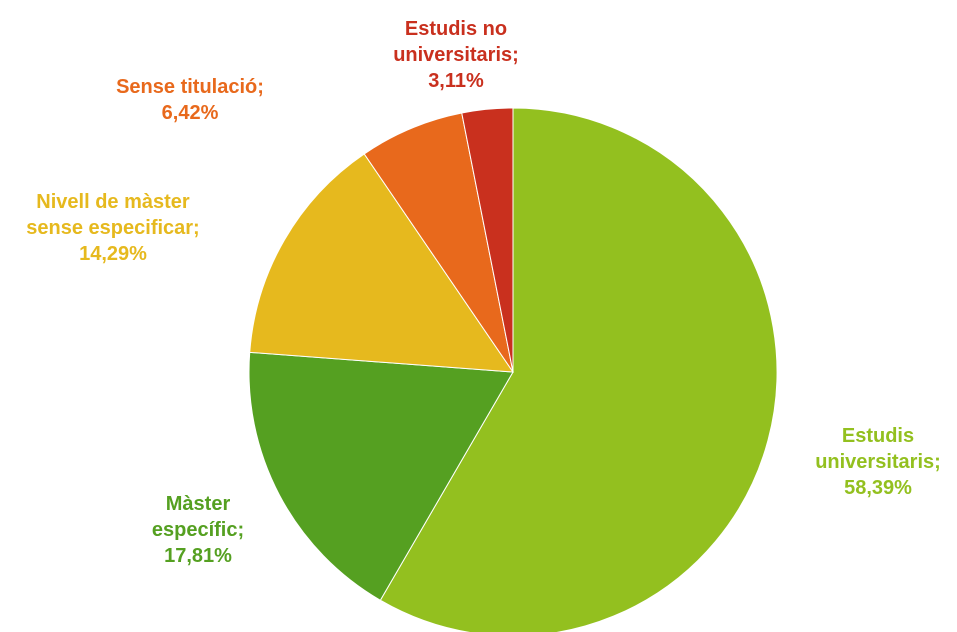  Describe the element at coordinates (190, 87) in the screenshot. I see `category-label: Sense titulació;` at that location.